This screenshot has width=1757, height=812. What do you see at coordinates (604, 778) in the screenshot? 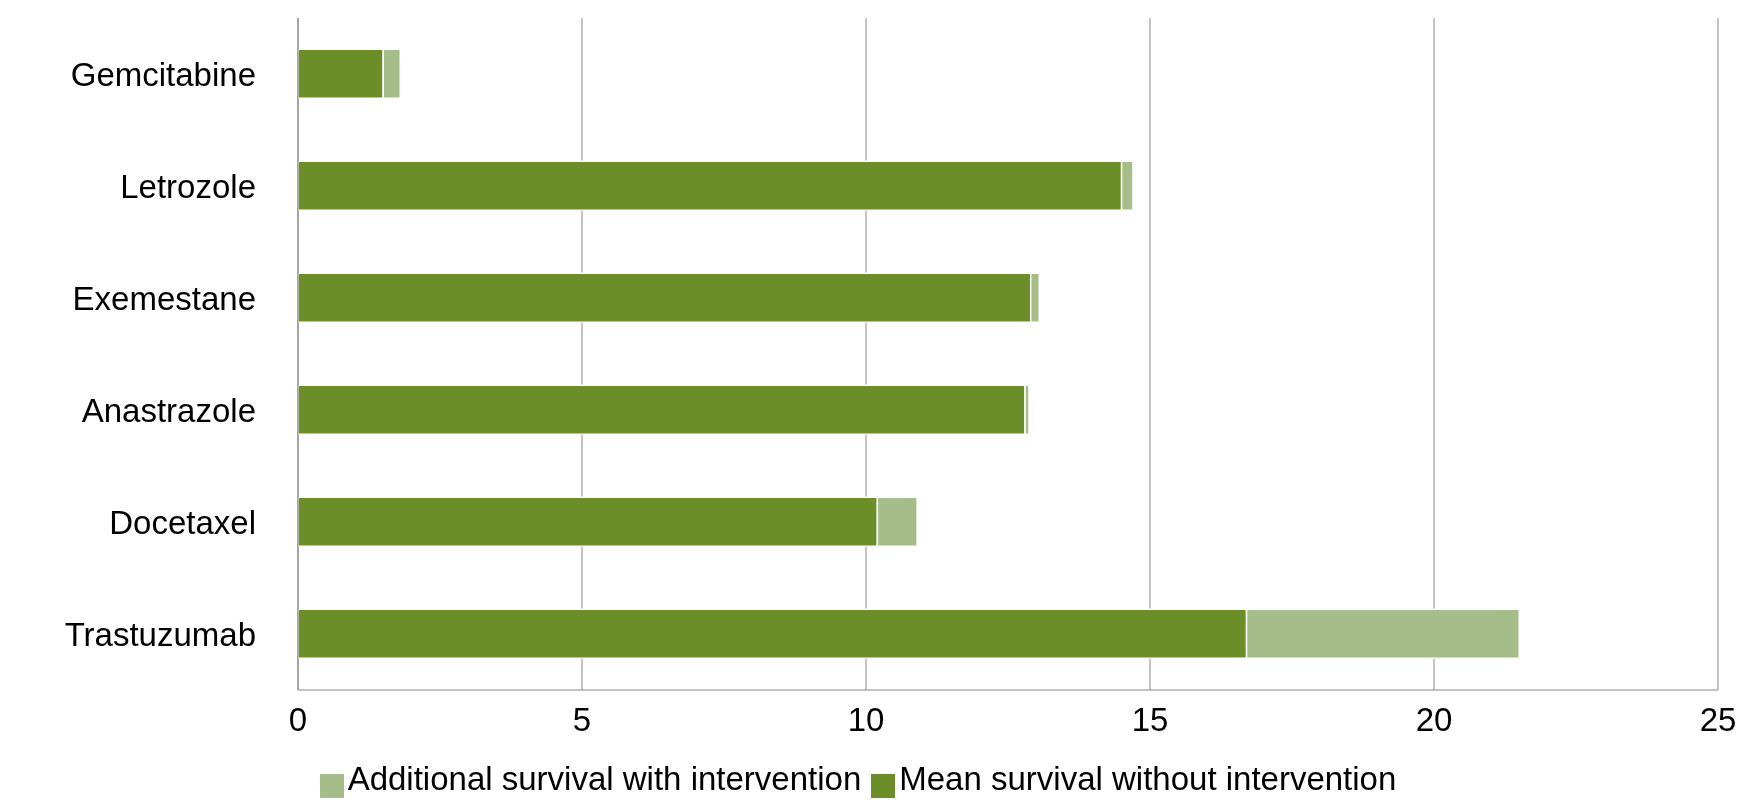
I see `legend-label: Additional survival with intervention` at bounding box center [604, 778].